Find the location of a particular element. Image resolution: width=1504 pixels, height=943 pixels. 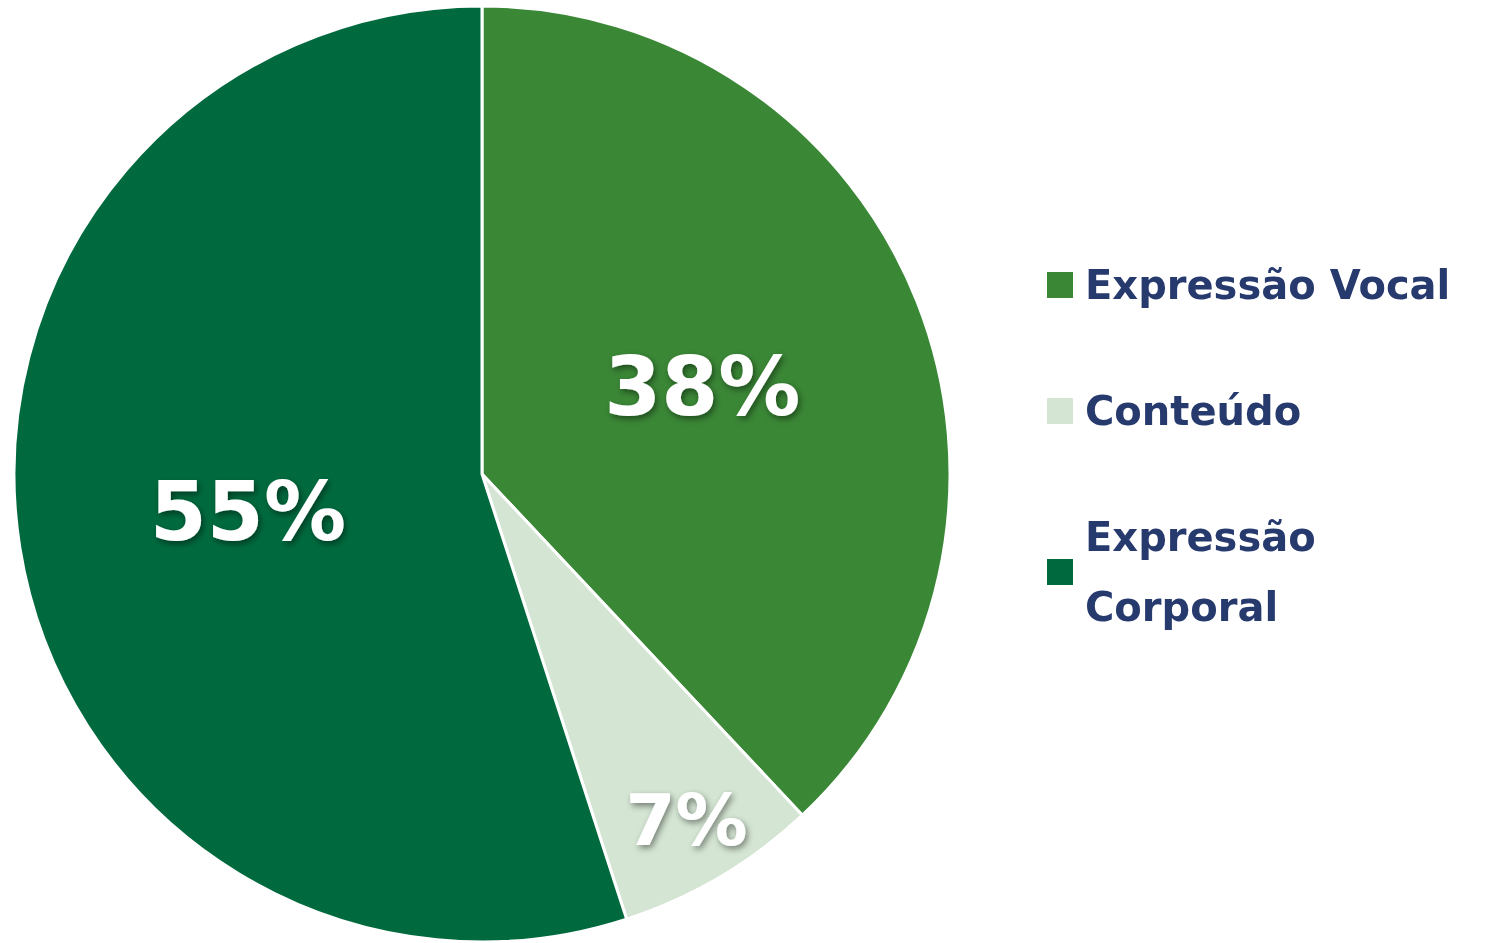

legend-label: Expressão Vocal is located at coordinates (1268, 285).